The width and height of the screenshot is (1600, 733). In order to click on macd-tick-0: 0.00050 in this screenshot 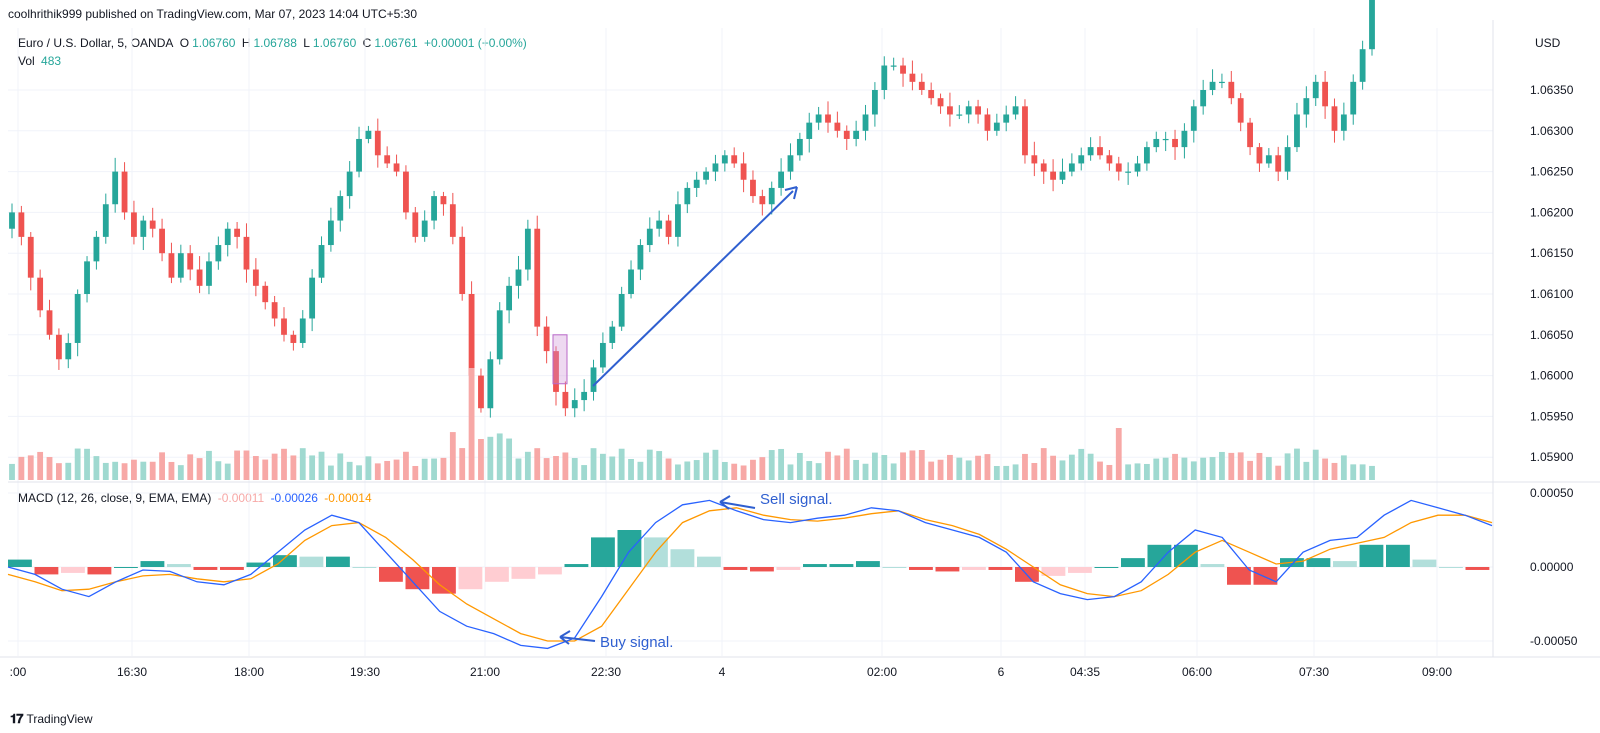, I will do `click(1552, 493)`.